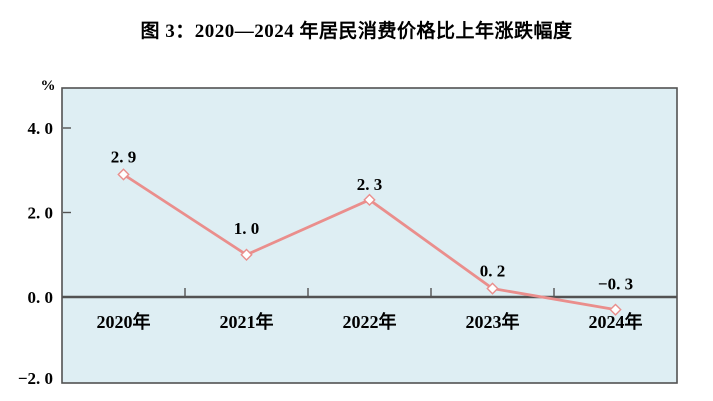 This screenshot has width=713, height=401. Describe the element at coordinates (41, 297) in the screenshot. I see `y-axis-tick-label: 0. 0` at that location.